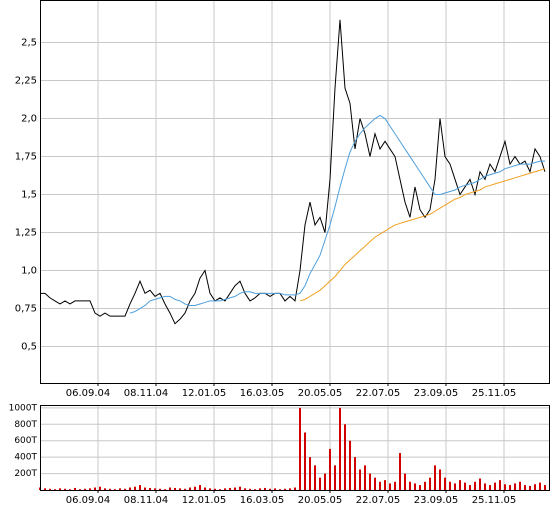  What do you see at coordinates (23, 408) in the screenshot?
I see `y-tick-label: 1000T` at bounding box center [23, 408].